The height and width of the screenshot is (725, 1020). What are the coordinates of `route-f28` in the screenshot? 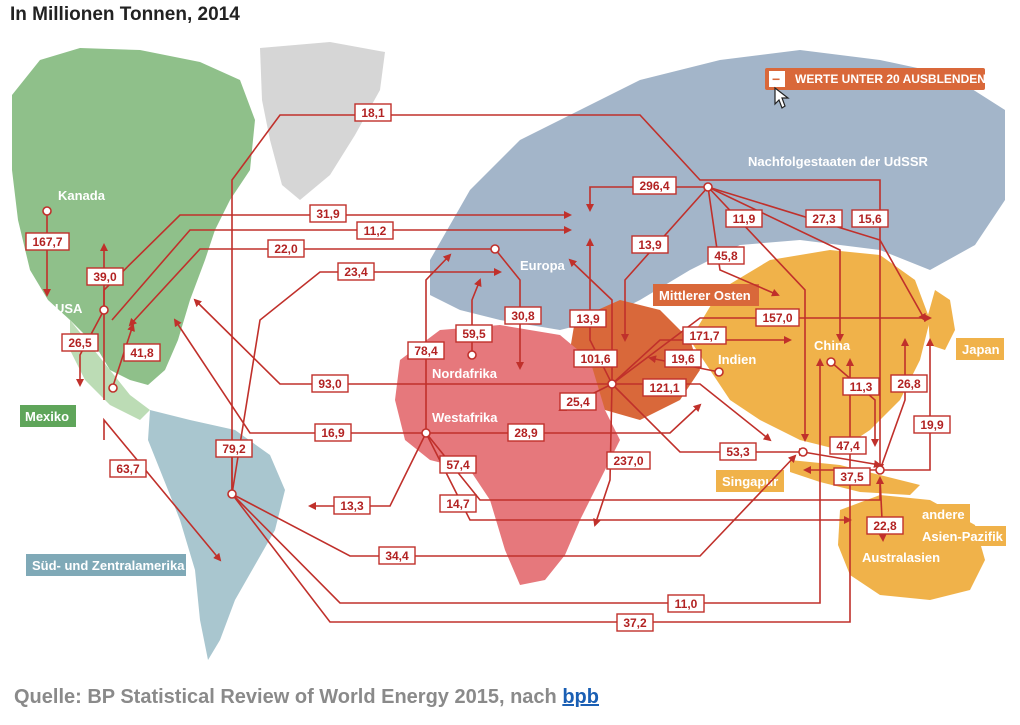 It's located at (743, 241).